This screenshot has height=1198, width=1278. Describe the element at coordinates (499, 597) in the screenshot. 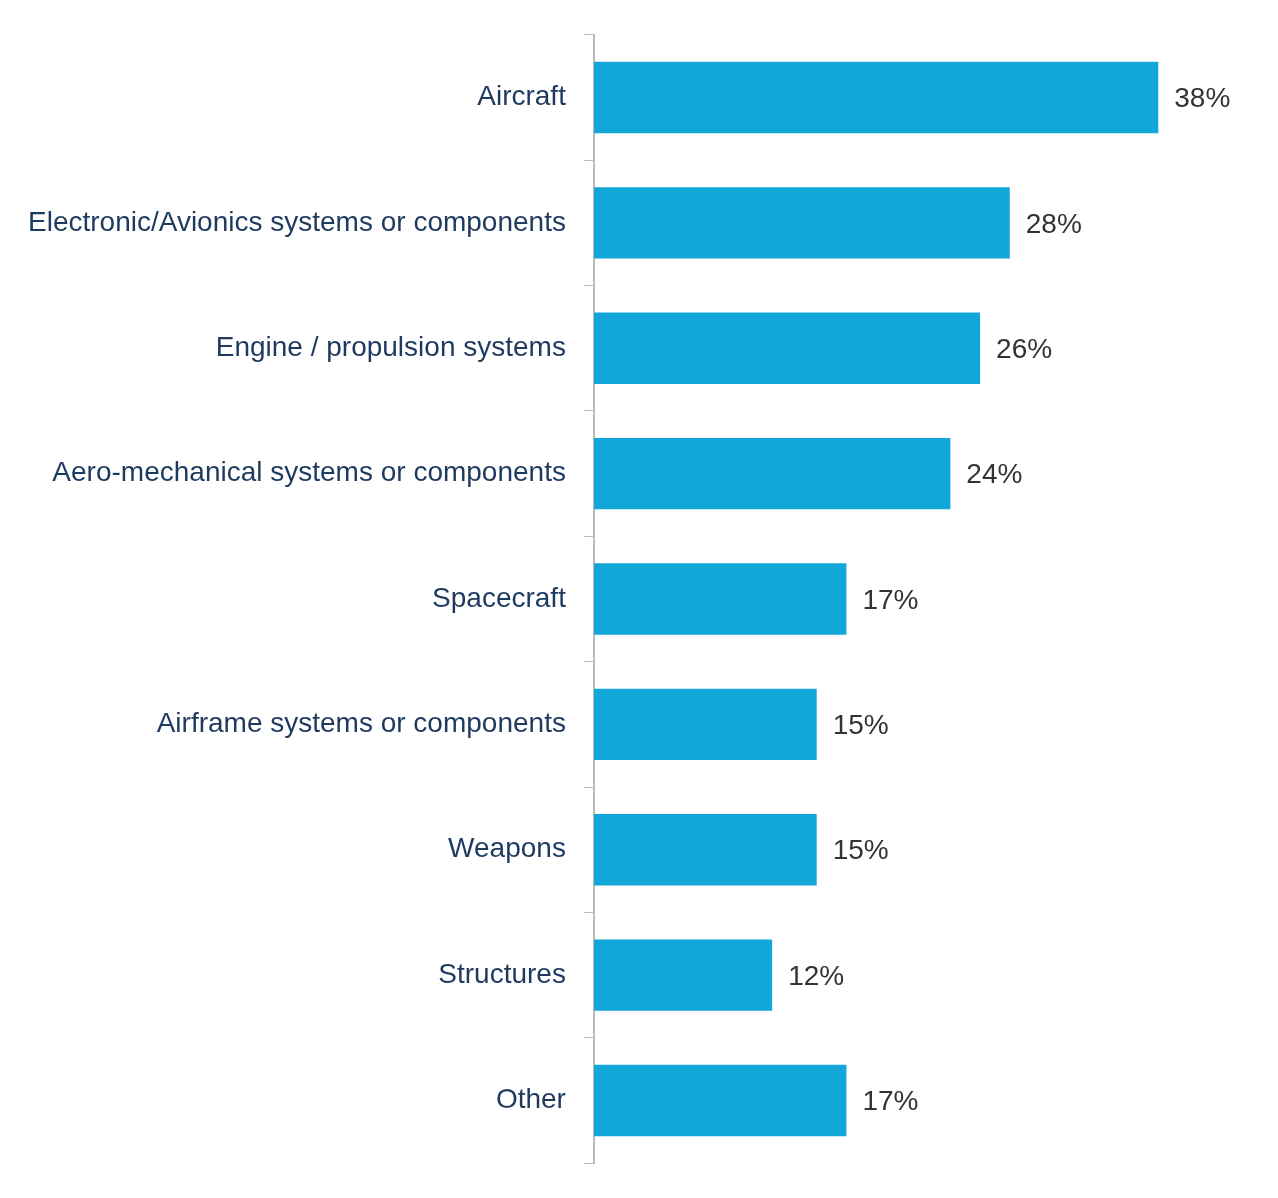

I see `y-tick-label: Spacecraft` at that location.